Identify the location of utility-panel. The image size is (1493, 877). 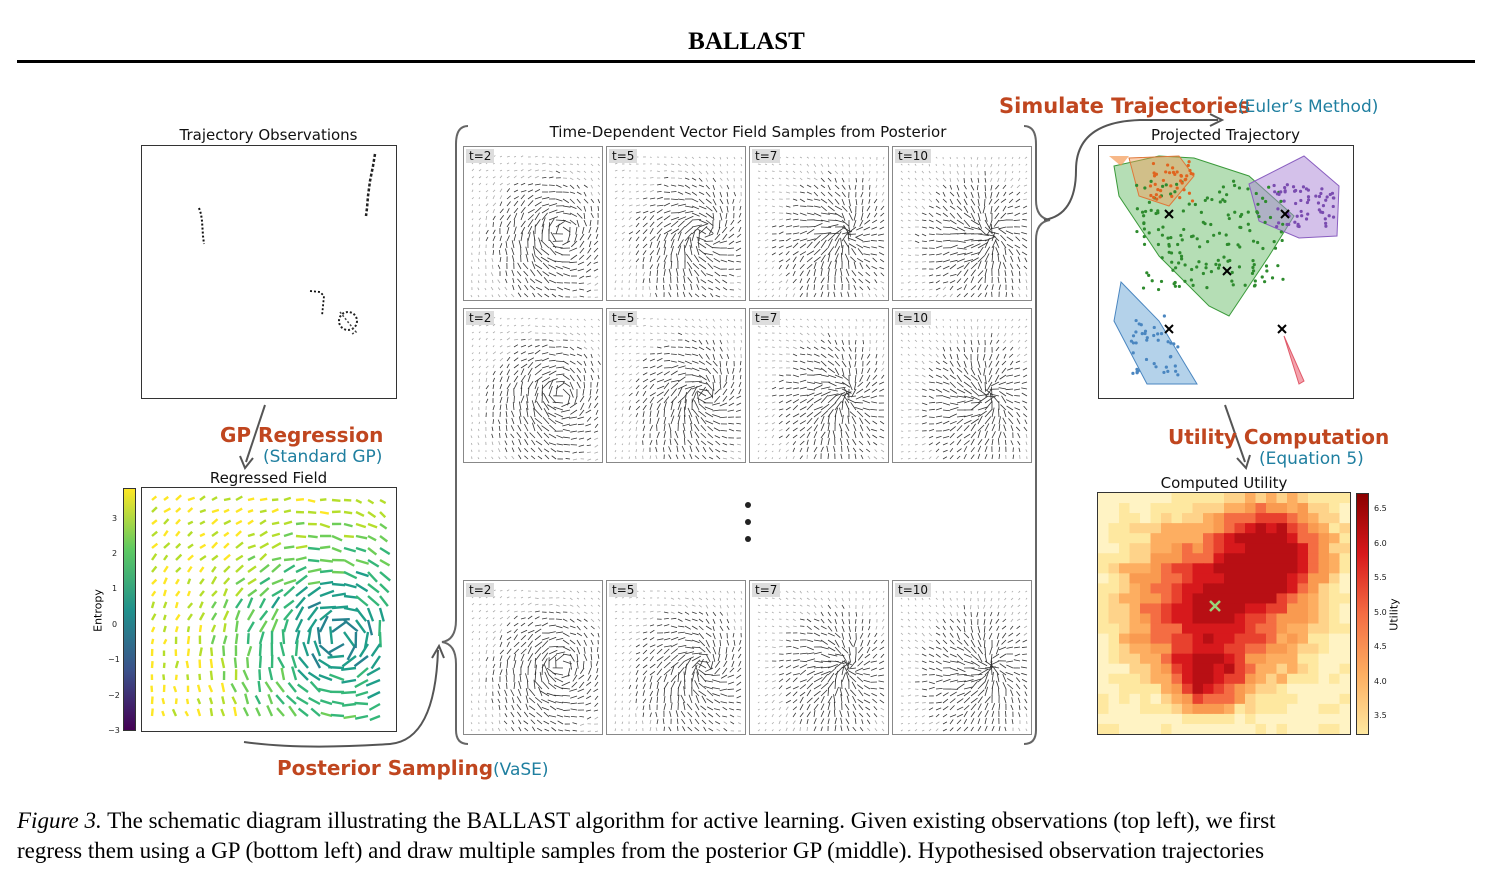
(1224, 613).